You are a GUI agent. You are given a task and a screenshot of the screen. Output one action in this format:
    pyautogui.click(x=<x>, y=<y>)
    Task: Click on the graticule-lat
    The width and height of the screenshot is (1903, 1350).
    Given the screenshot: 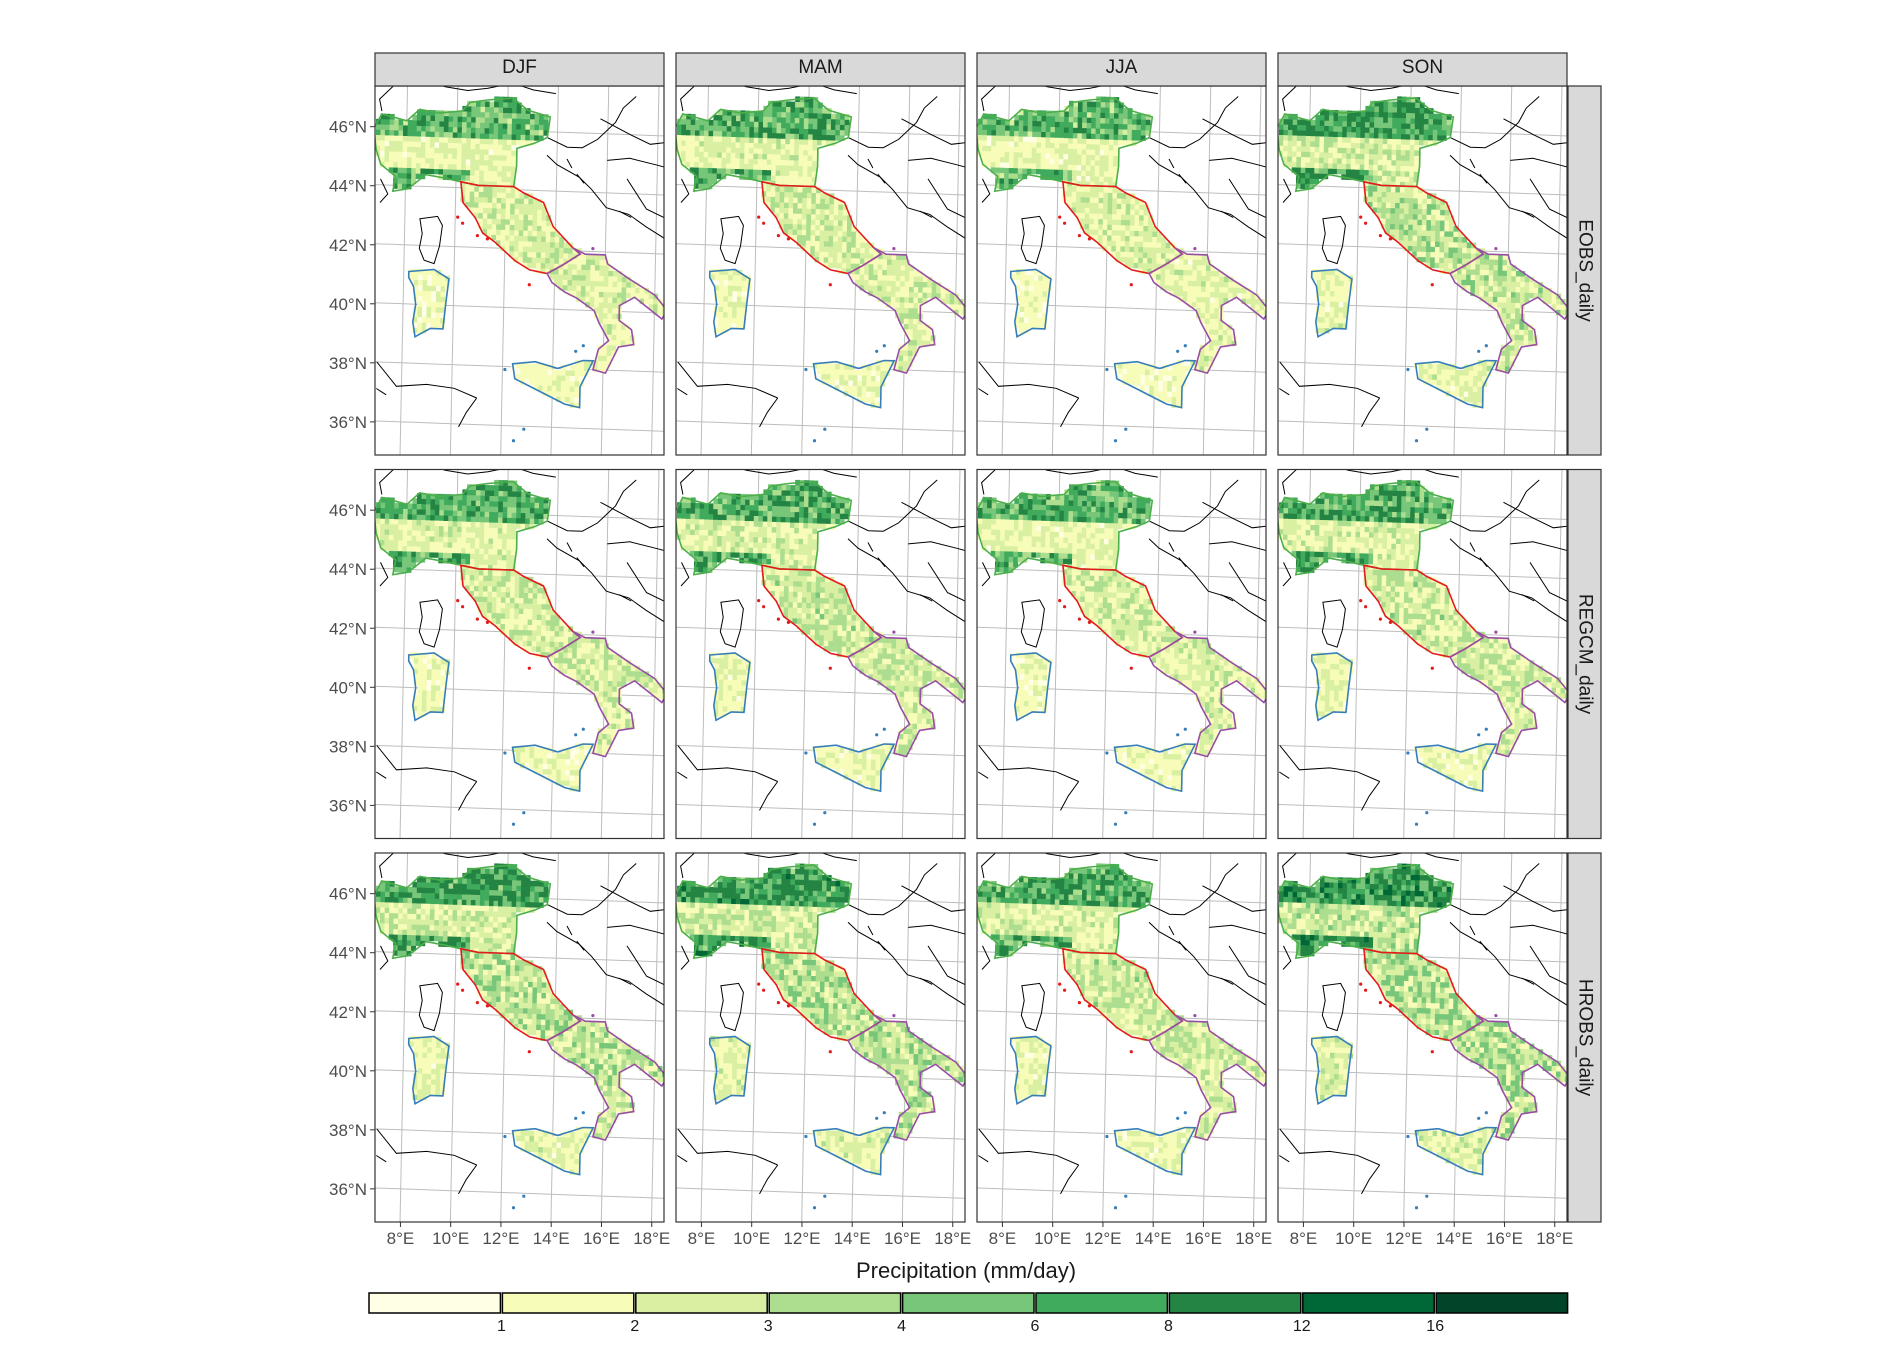 What is the action you would take?
    pyautogui.click(x=1422, y=308)
    